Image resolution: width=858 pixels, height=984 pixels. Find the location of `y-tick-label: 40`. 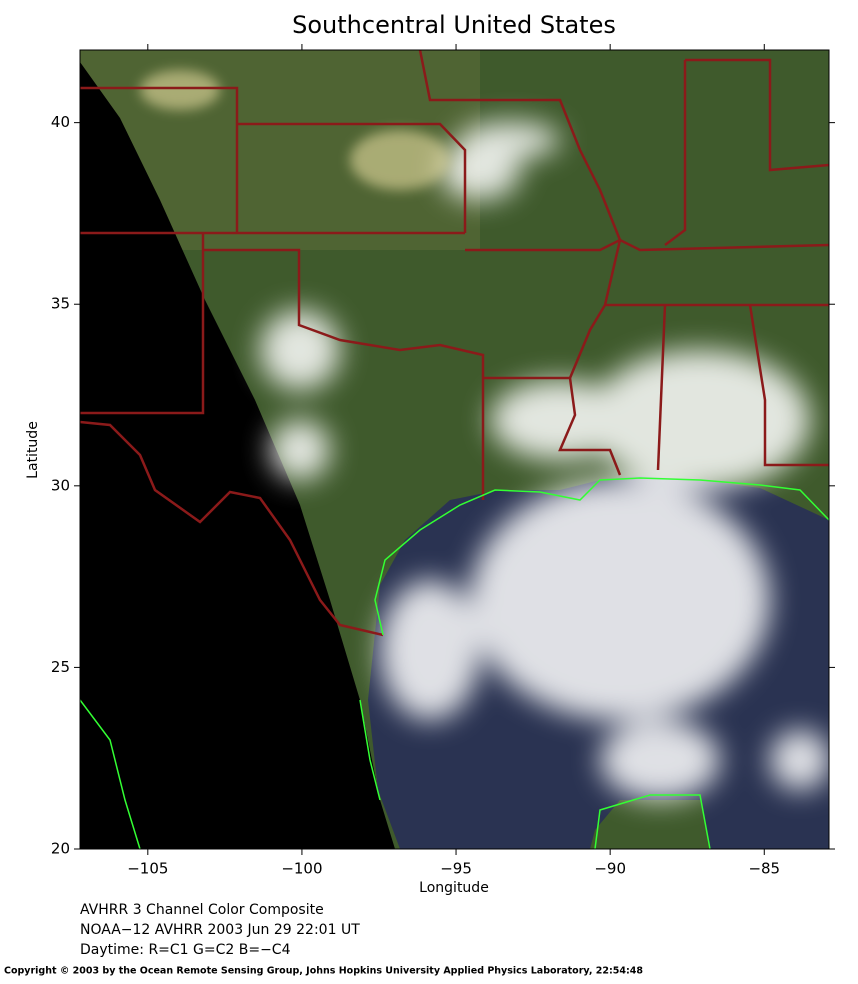

y-tick-label: 40 is located at coordinates (60, 122).